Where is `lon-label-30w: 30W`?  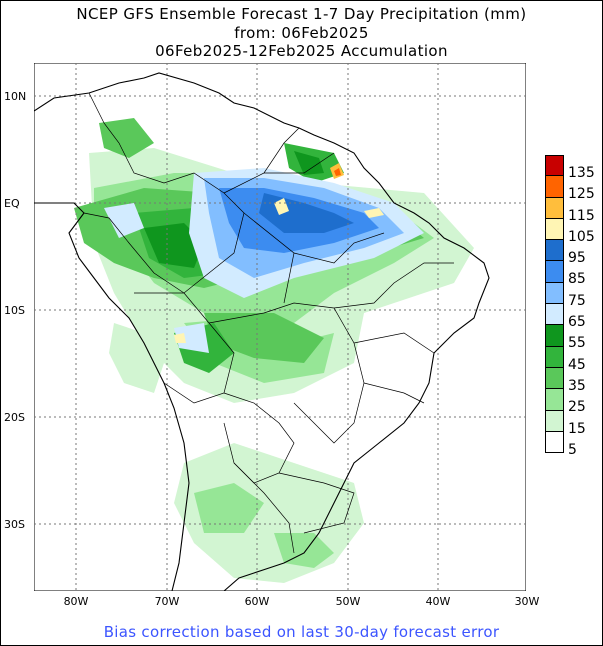 lon-label-30w: 30W is located at coordinates (527, 601).